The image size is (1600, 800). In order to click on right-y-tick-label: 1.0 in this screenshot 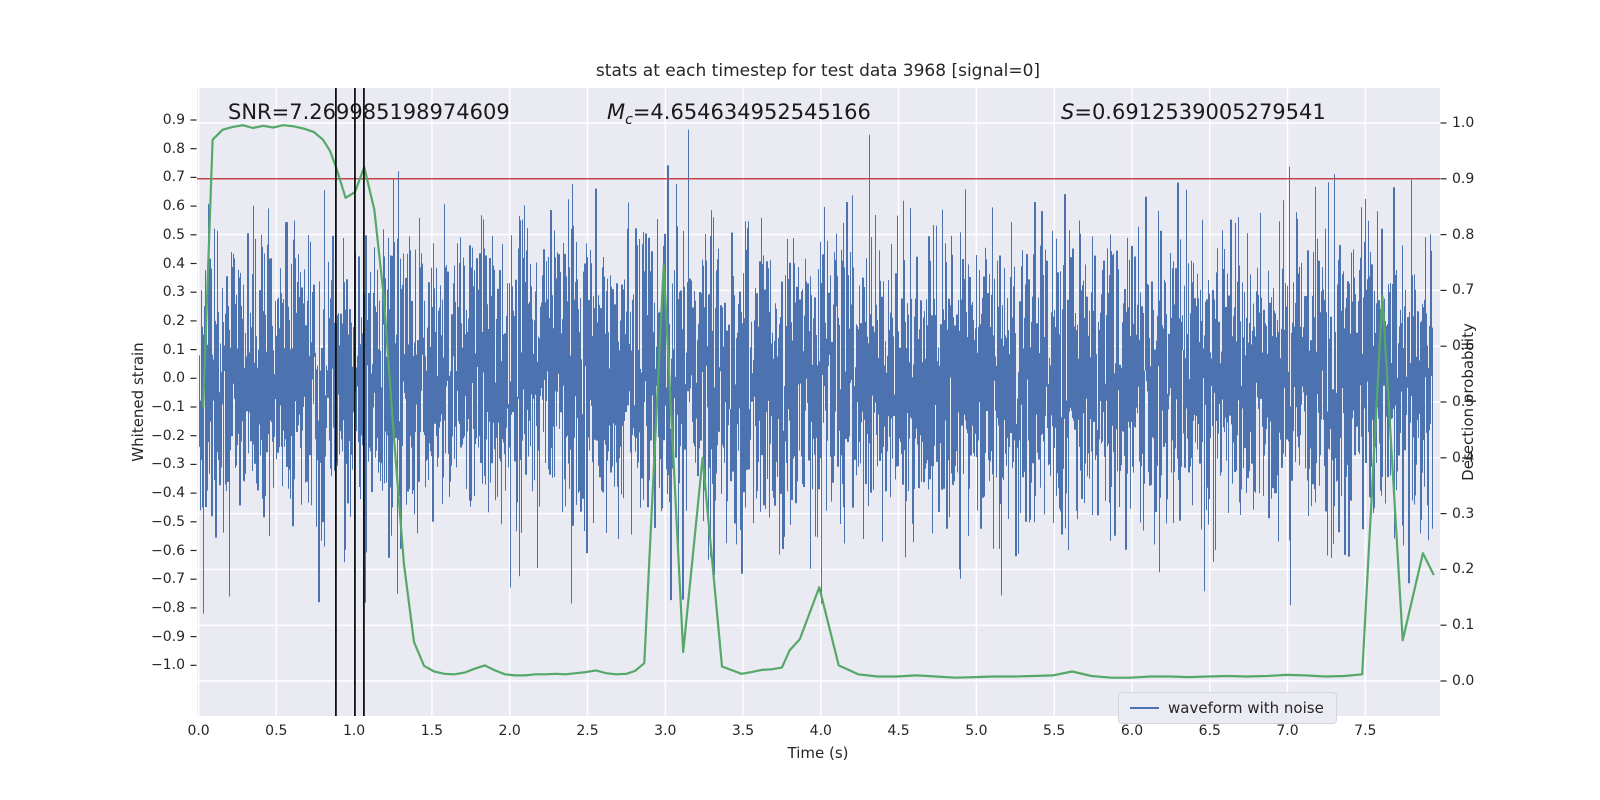, I will do `click(1463, 123)`.